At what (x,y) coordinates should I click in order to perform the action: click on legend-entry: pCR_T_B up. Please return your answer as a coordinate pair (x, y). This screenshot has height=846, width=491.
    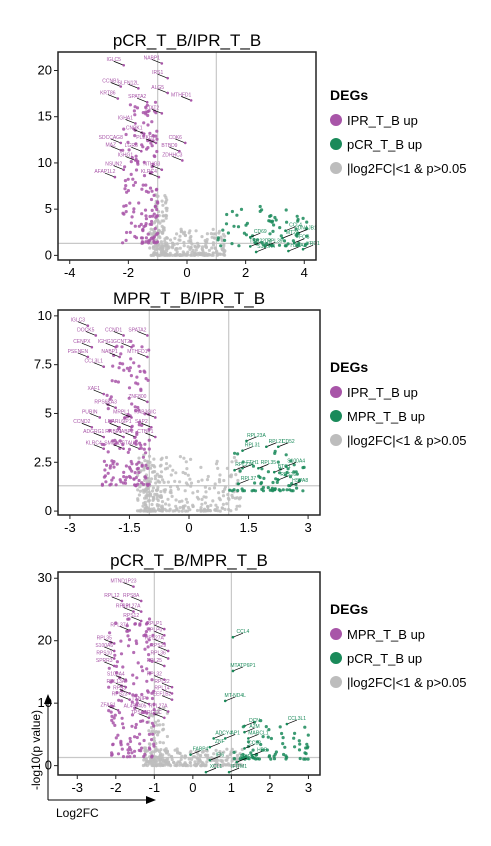
    Looking at the image, I should click on (384, 658).